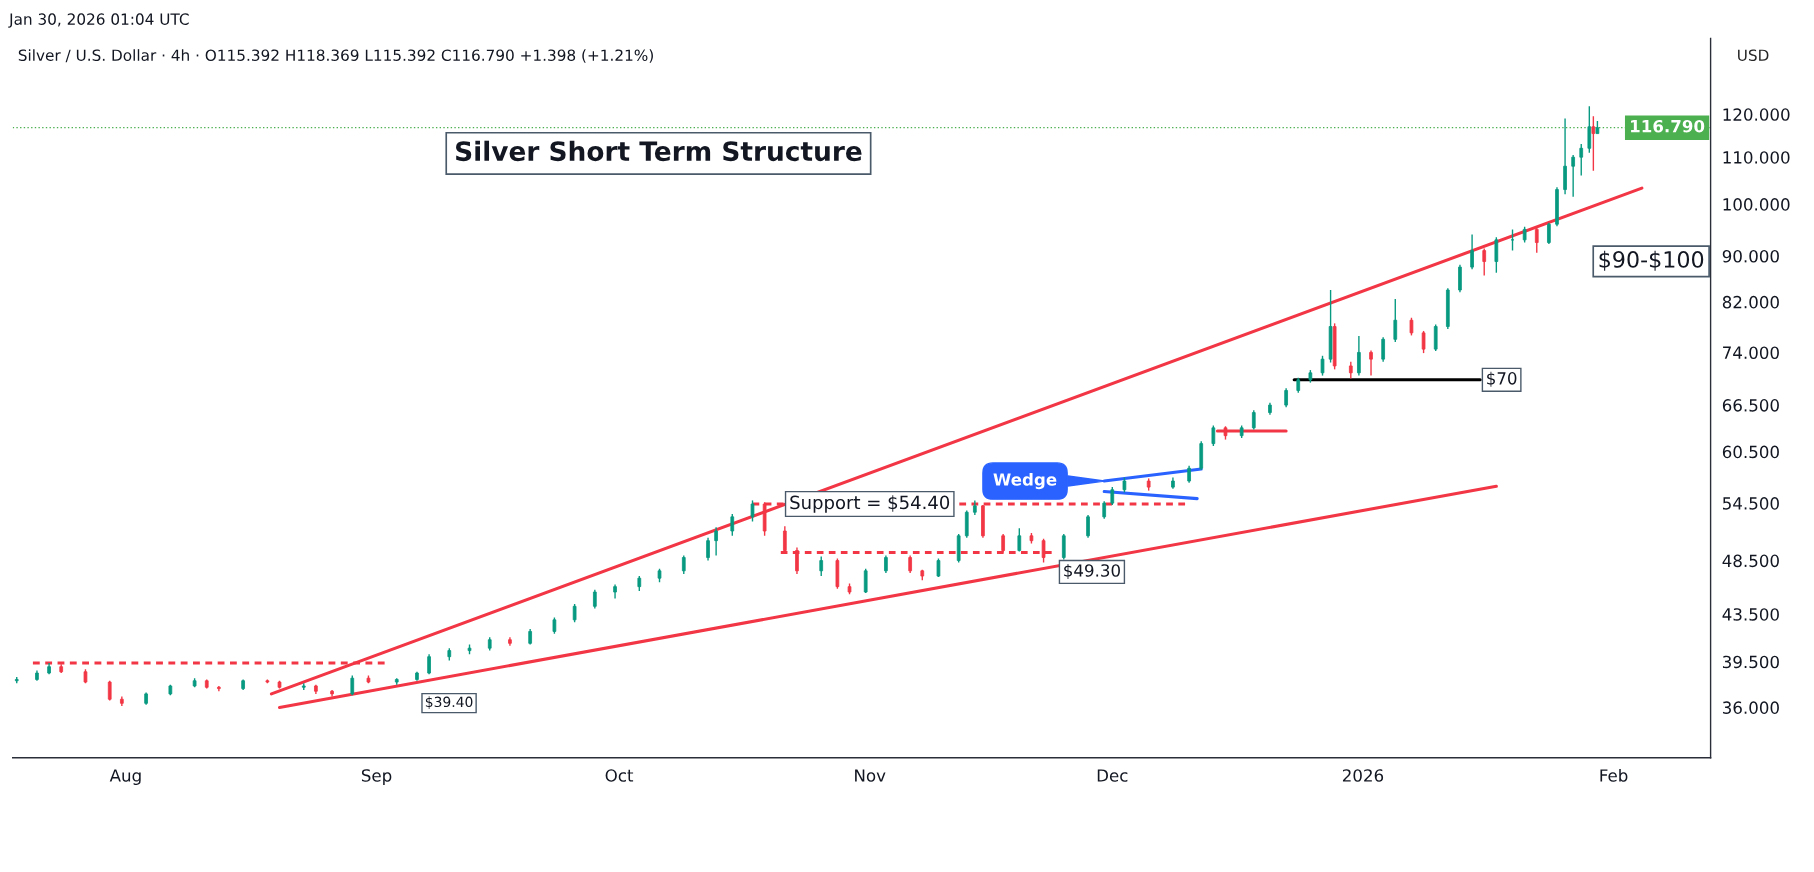 This screenshot has height=872, width=1814. Describe the element at coordinates (1651, 260) in the screenshot. I see `annotation: $90-$100` at that location.